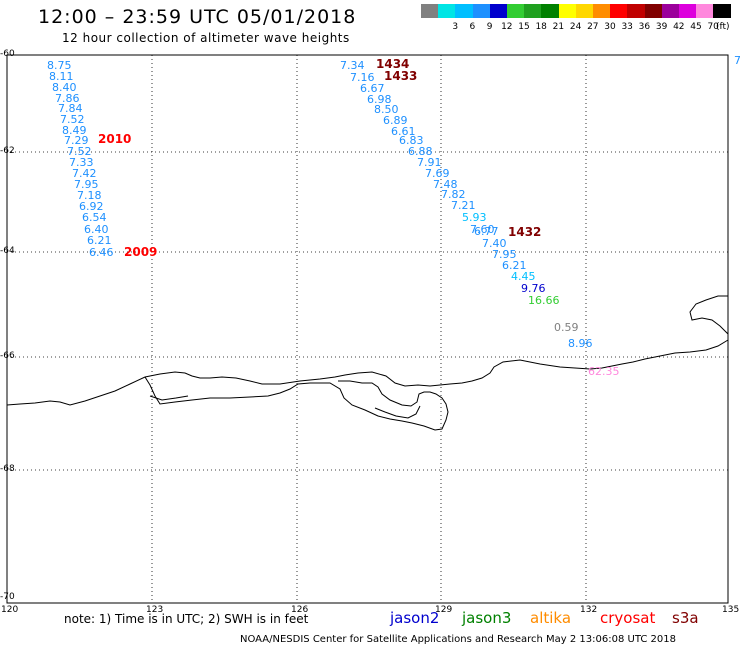 This screenshot has width=740, height=650. I want to click on wave-height-value: 7.86, so click(67, 98).